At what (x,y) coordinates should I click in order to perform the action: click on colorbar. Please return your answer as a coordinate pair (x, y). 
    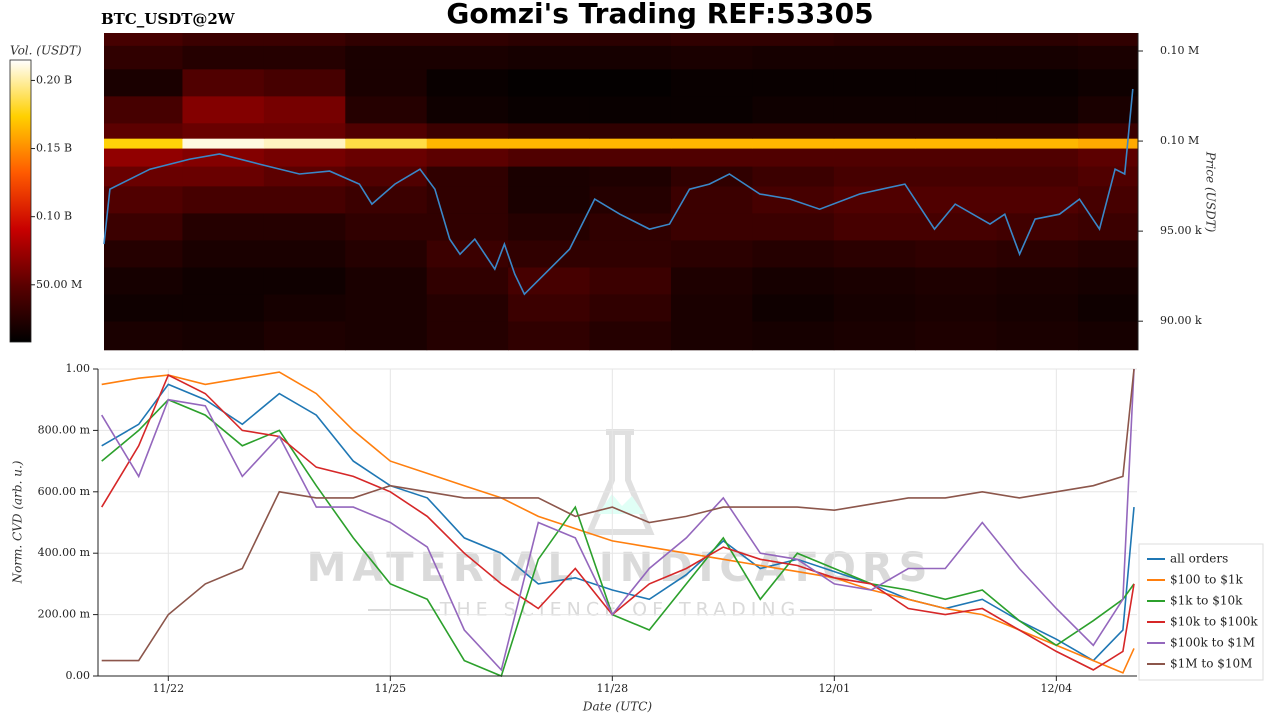
    Looking at the image, I should click on (20, 201).